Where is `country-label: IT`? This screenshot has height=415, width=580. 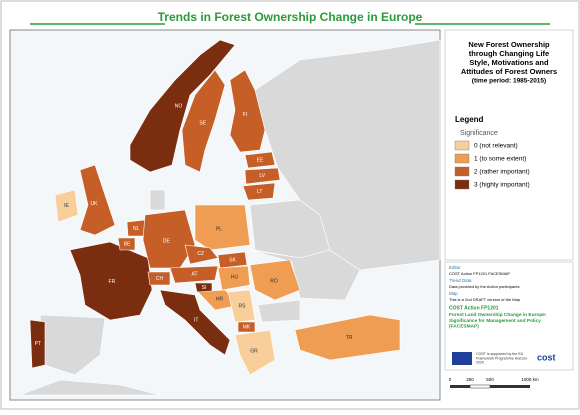 country-label: IT is located at coordinates (196, 320).